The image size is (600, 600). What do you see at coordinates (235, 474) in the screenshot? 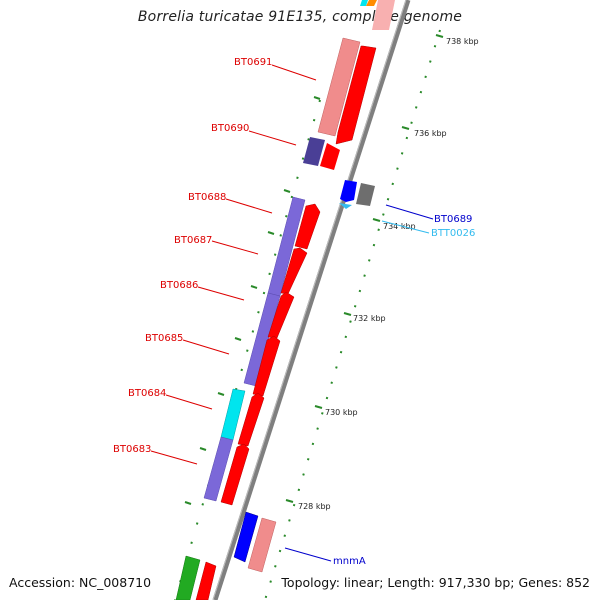
I see `gene-bt0683-forward` at bounding box center [235, 474].